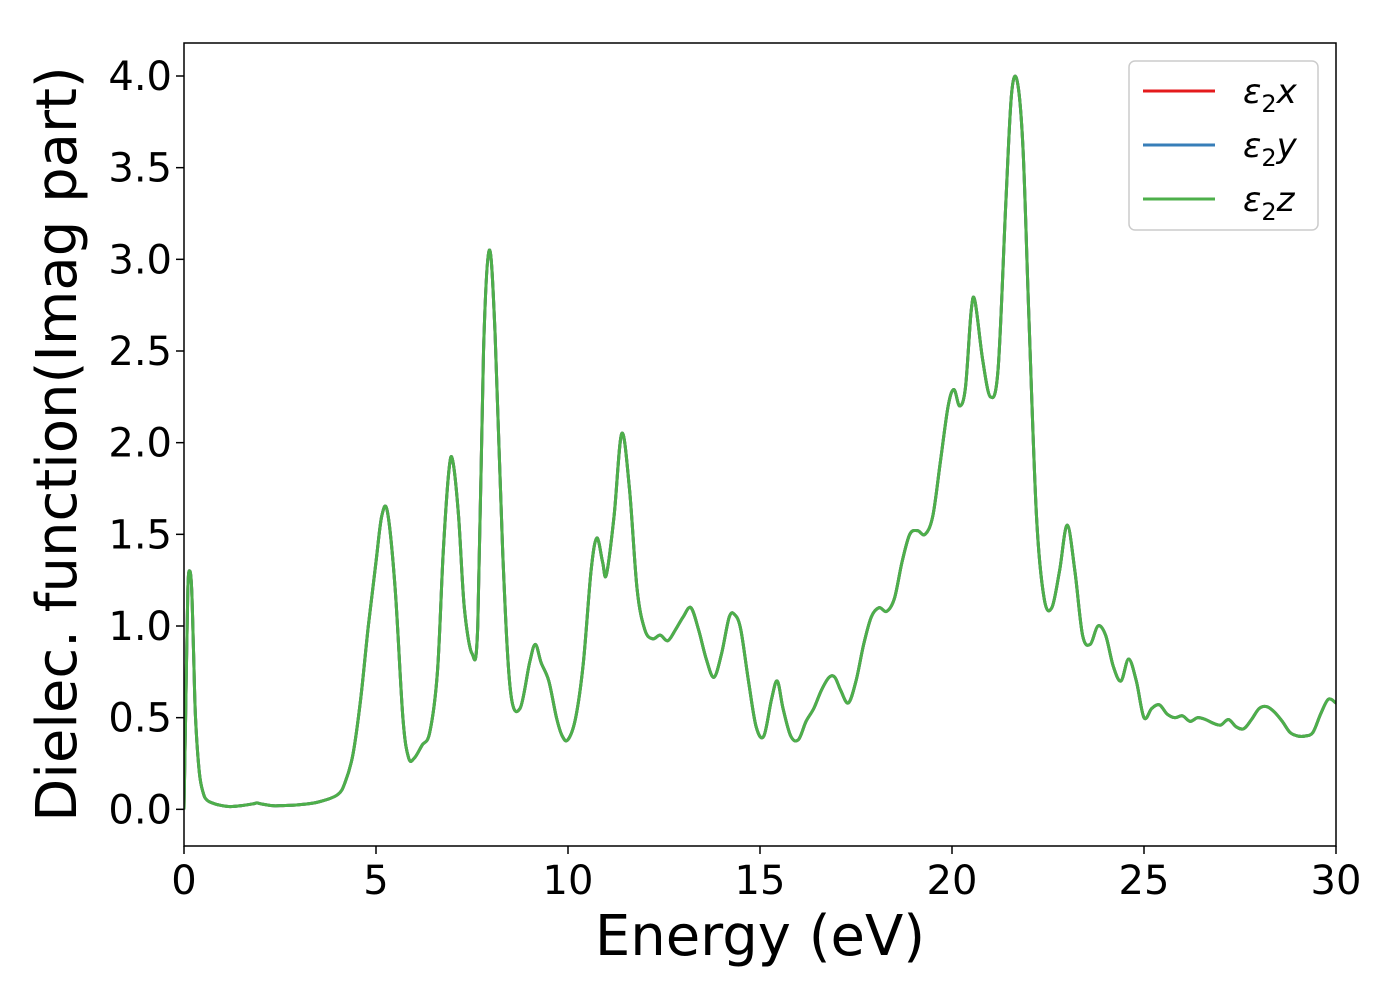 This screenshot has height=1000, width=1400. What do you see at coordinates (1270, 149) in the screenshot?
I see `legend-label-2: ε2y` at bounding box center [1270, 149].